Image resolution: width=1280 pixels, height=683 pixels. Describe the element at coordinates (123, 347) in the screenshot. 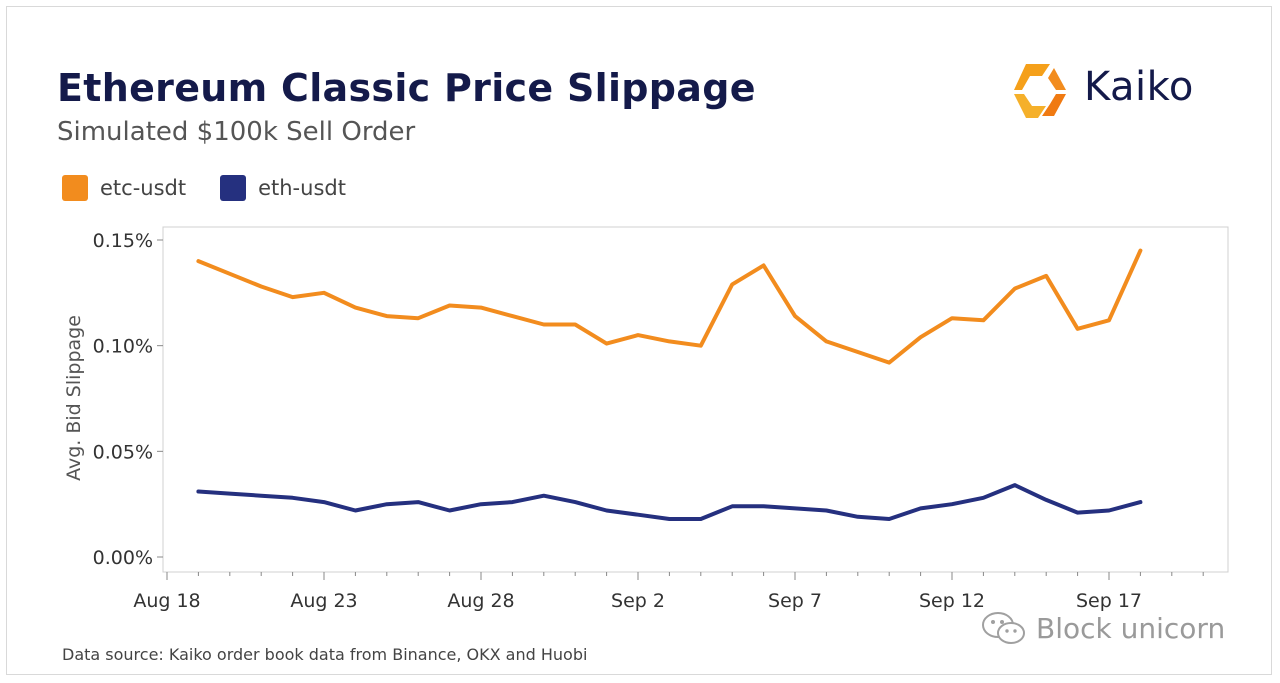

I see `y-tick-label: 0.10%` at that location.